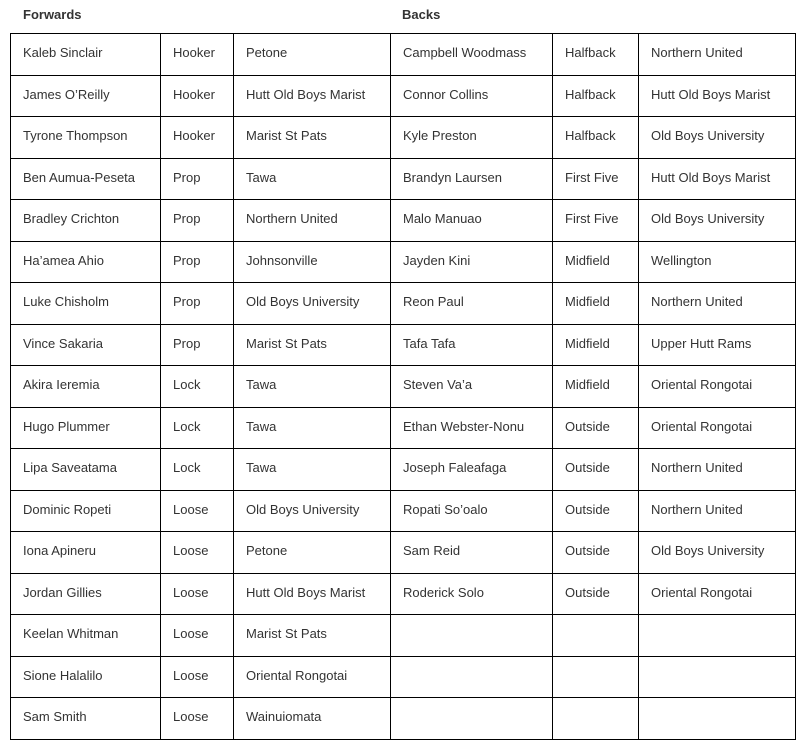  Describe the element at coordinates (85, 428) in the screenshot. I see `forward-name-cell: Hugo Plummer` at that location.